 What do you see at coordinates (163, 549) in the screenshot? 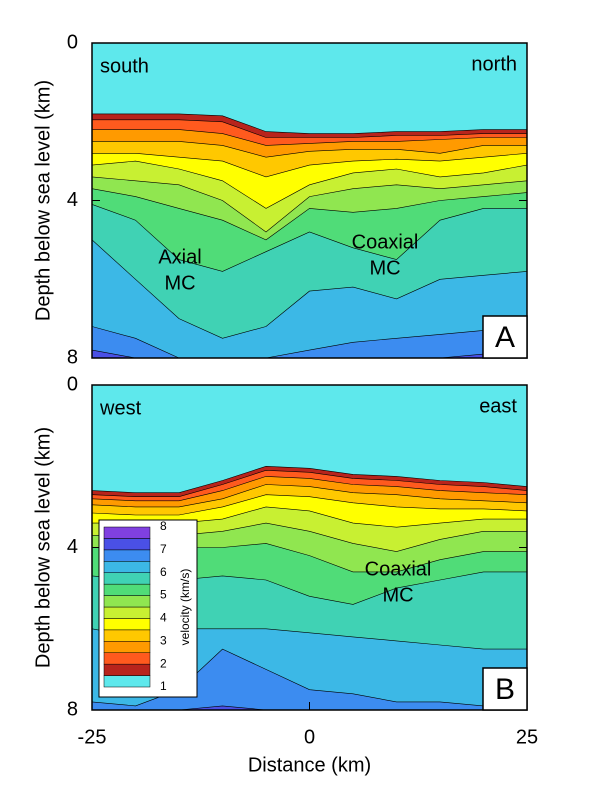
I see `colorbar-tick-label: 7` at bounding box center [163, 549].